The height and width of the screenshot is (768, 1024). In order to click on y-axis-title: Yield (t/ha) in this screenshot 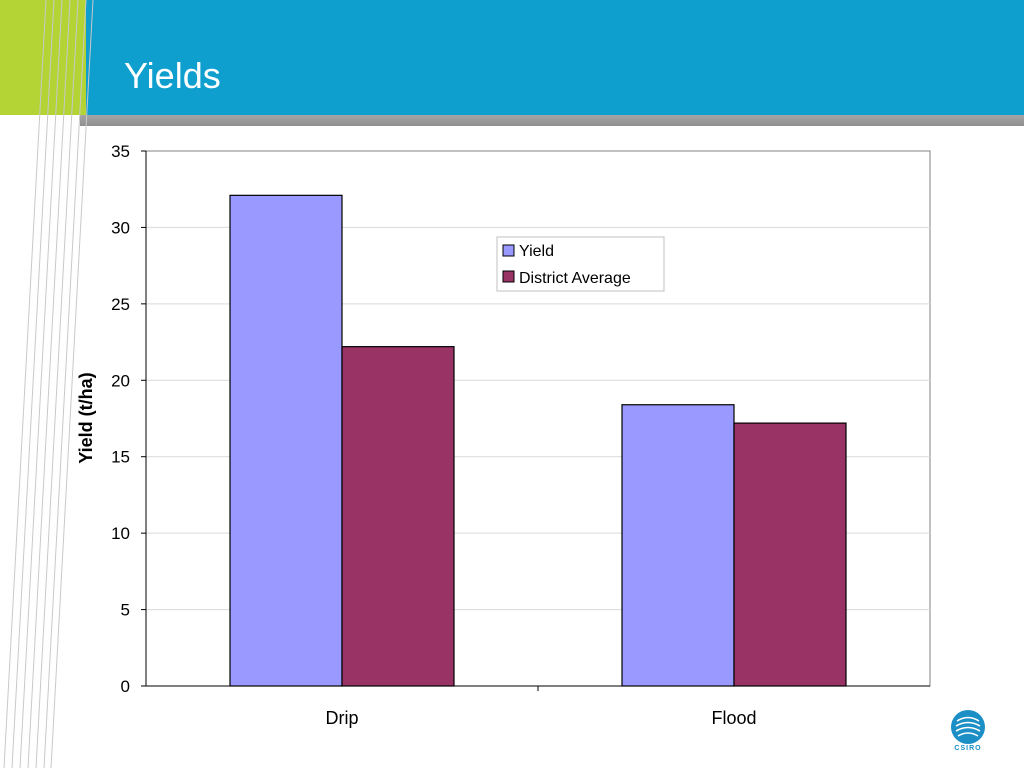, I will do `click(86, 417)`.